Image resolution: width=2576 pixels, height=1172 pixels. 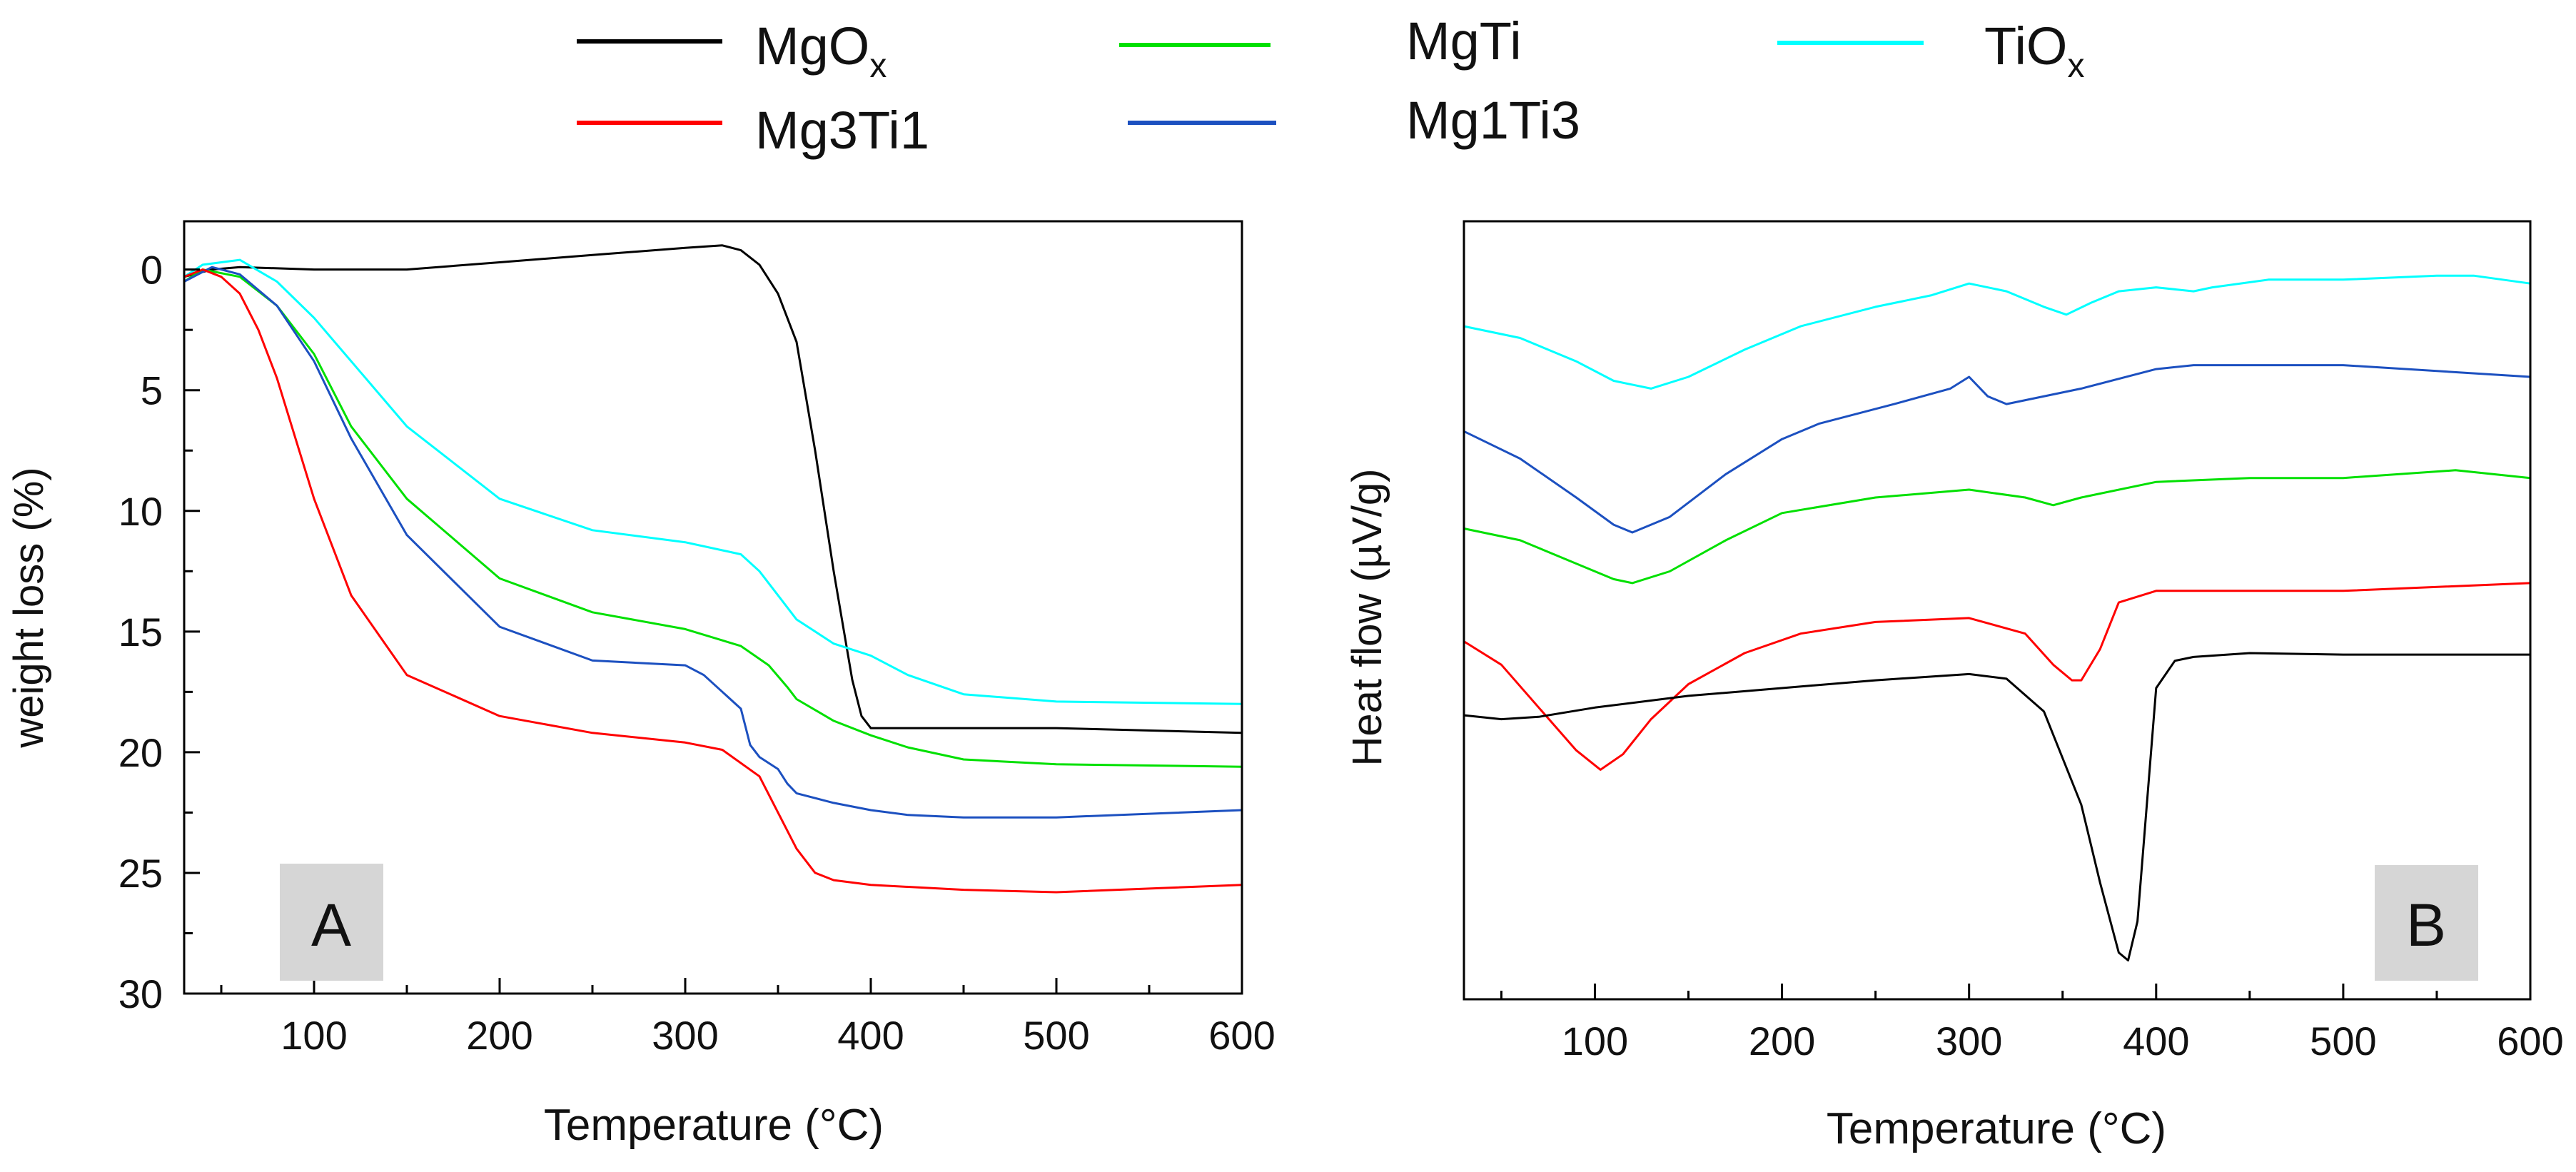 I want to click on legend-item-tiox: TiOx, so click(x=1930, y=51).